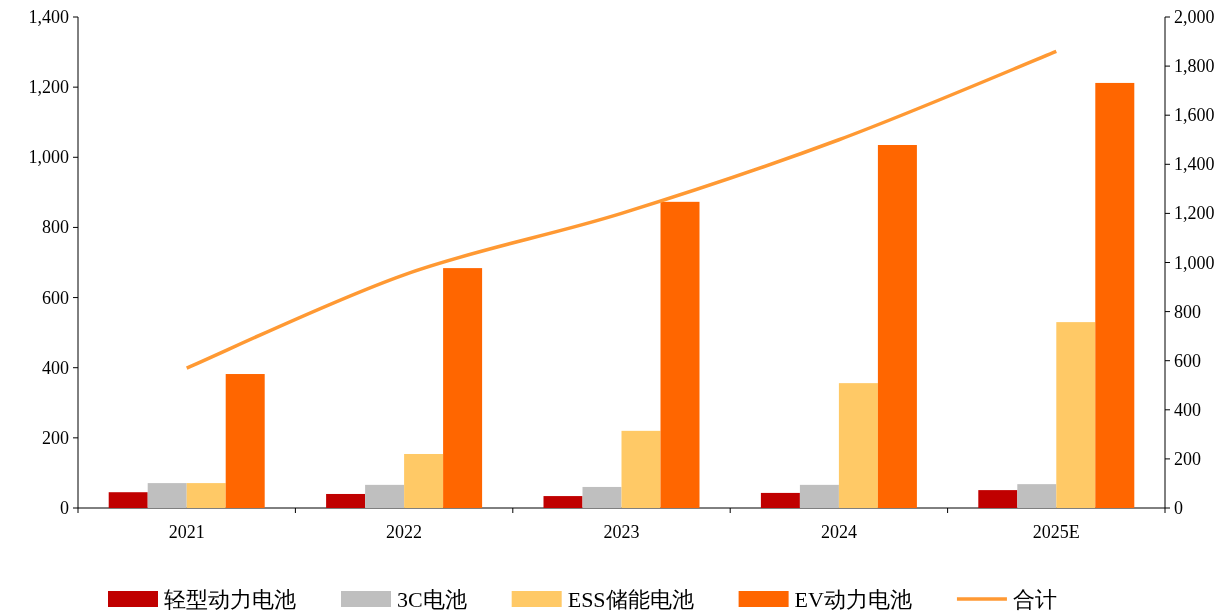 The width and height of the screenshot is (1223, 615). What do you see at coordinates (1187, 360) in the screenshot?
I see `y2-tick-label: 600` at bounding box center [1187, 360].